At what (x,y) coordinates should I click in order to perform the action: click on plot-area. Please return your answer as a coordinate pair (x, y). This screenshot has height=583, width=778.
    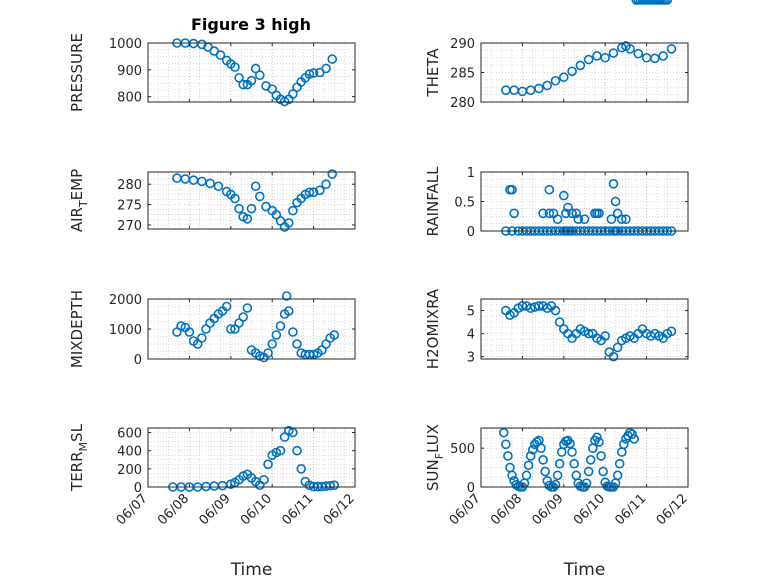
    Looking at the image, I should click on (584, 201).